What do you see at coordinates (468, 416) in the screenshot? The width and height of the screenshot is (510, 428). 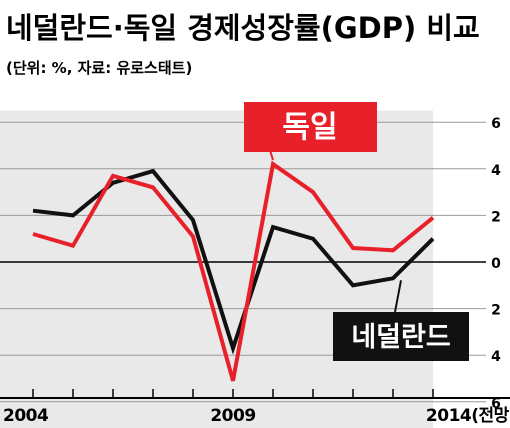 I see `x-tick-label: 2014(전망)` at bounding box center [468, 416].